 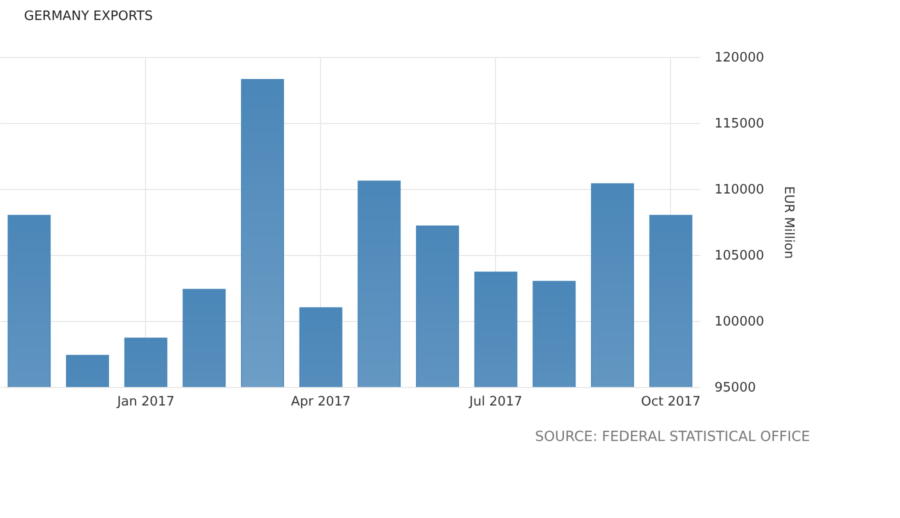 I want to click on x-tick-label: Jan 2017, so click(x=145, y=402).